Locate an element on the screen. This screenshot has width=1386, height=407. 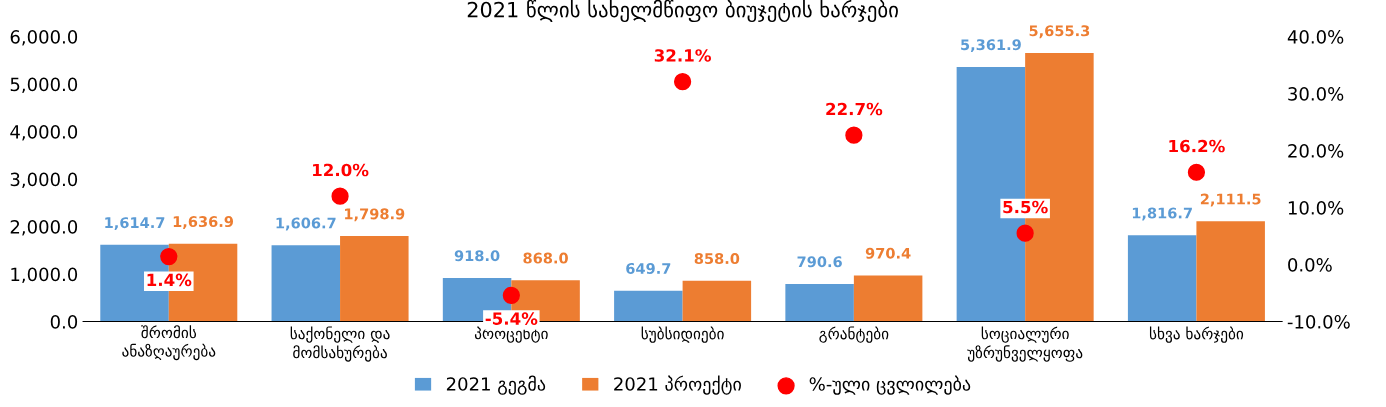
y-tick-label: 5,000.0 is located at coordinates (44, 85).